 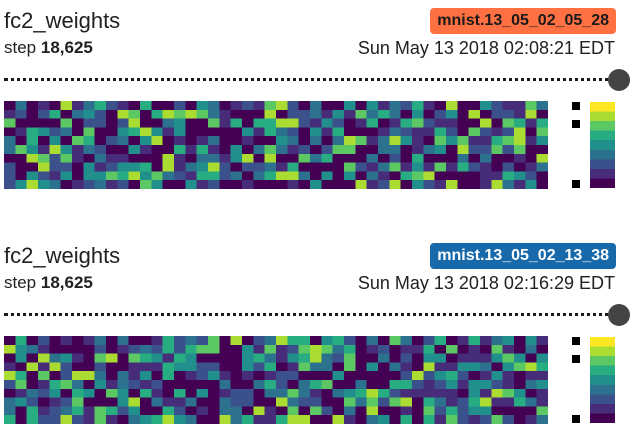 What do you see at coordinates (486, 48) in the screenshot?
I see `wall-time: Sun May 13 2018 02:08:21 EDT` at bounding box center [486, 48].